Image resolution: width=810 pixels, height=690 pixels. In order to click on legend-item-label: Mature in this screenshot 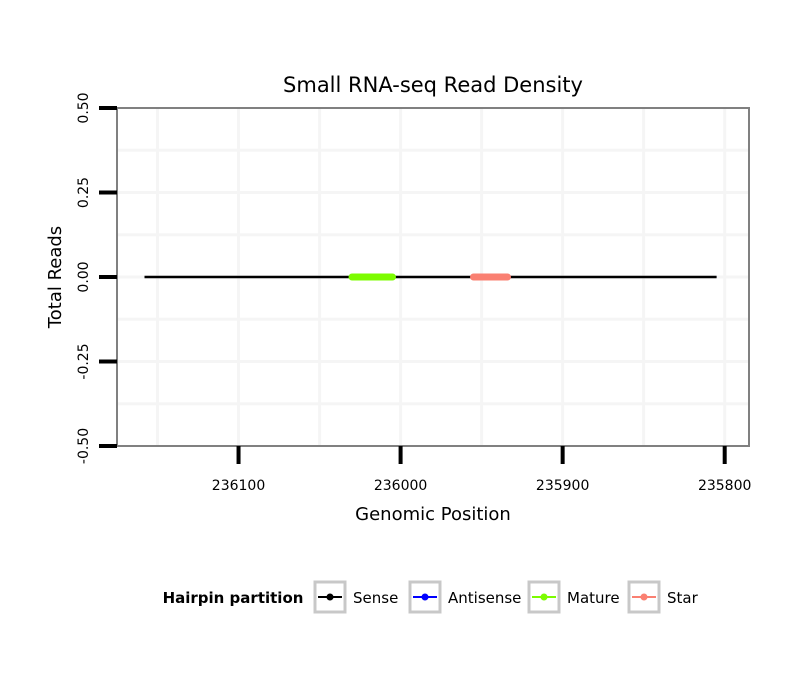, I will do `click(593, 598)`.